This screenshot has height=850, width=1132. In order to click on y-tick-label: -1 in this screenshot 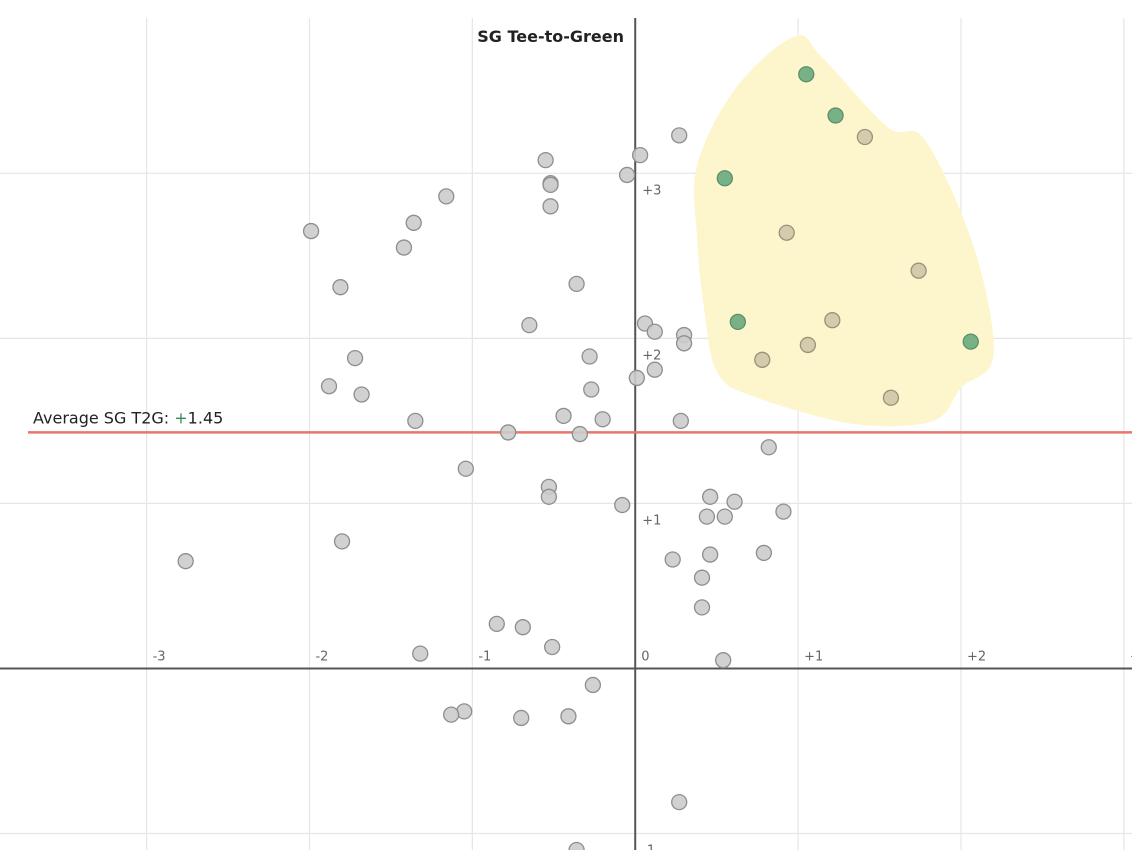, I will do `click(648, 846)`.